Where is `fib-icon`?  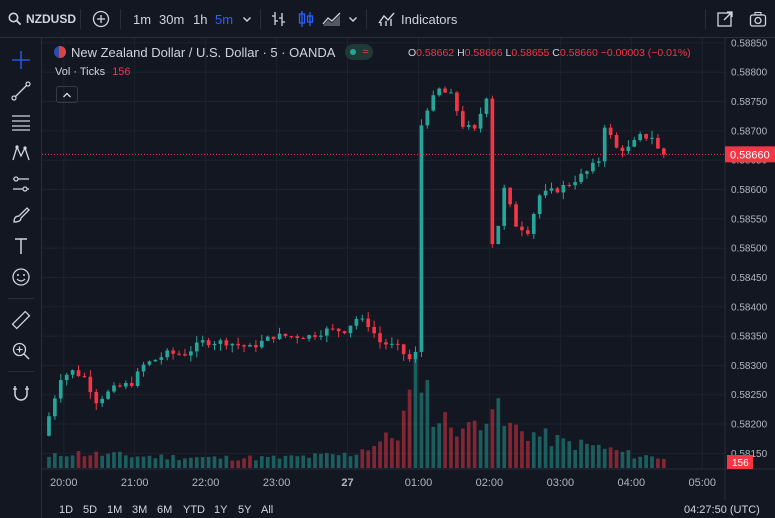 fib-icon is located at coordinates (21, 123).